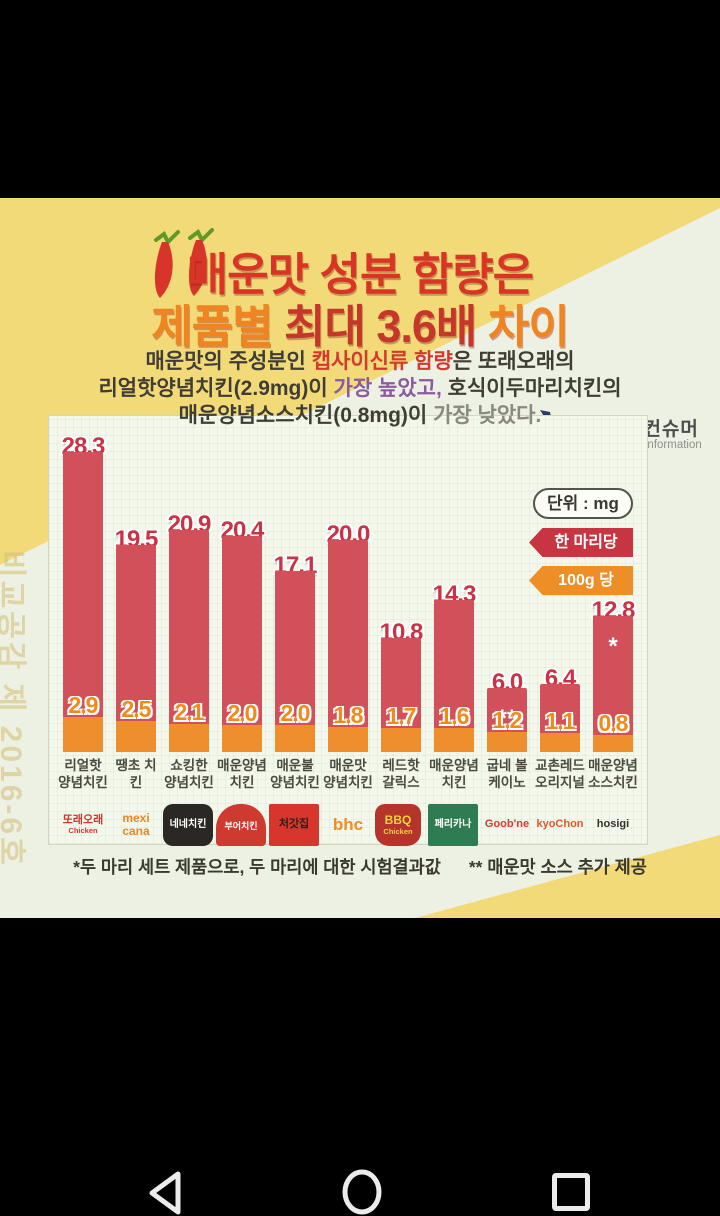 The height and width of the screenshot is (1216, 720). Describe the element at coordinates (218, 326) in the screenshot. I see `title-part-products: 제품별` at that location.